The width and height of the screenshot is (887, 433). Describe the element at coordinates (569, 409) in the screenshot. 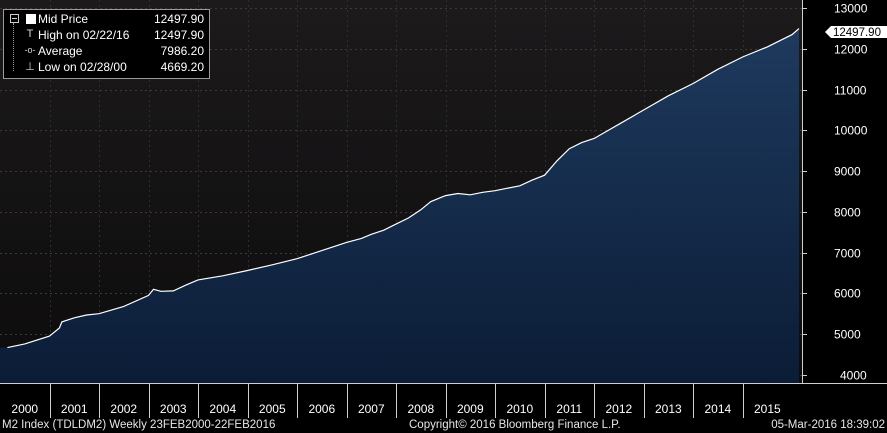

I see `x-tick-label: 2011` at that location.